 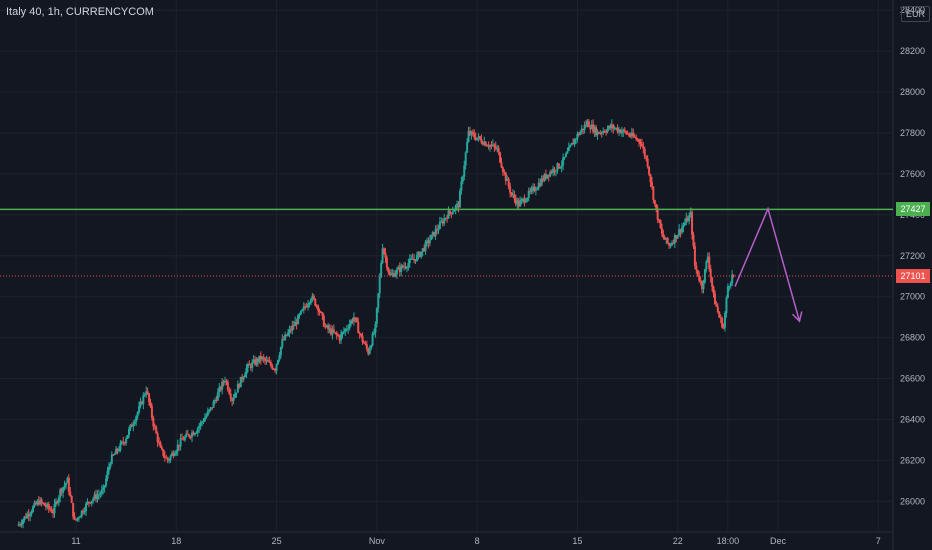 I want to click on time-axis: 11 18 25 Nov 8 15 22 18:00 Dec 7, so click(x=475, y=541).